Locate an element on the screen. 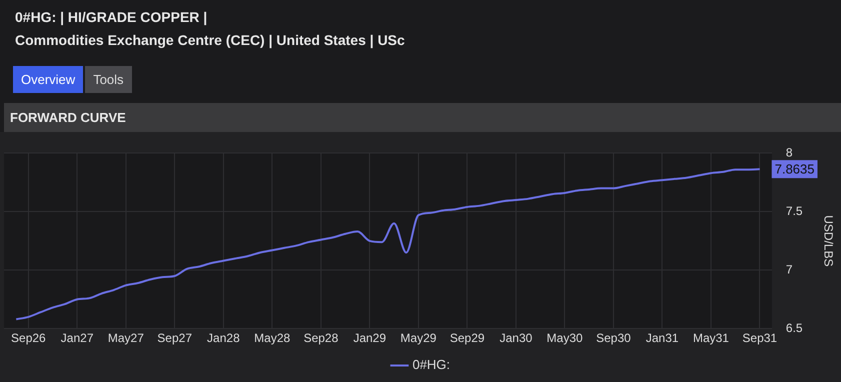 This screenshot has height=382, width=841. x-tick-label: May30 is located at coordinates (565, 338).